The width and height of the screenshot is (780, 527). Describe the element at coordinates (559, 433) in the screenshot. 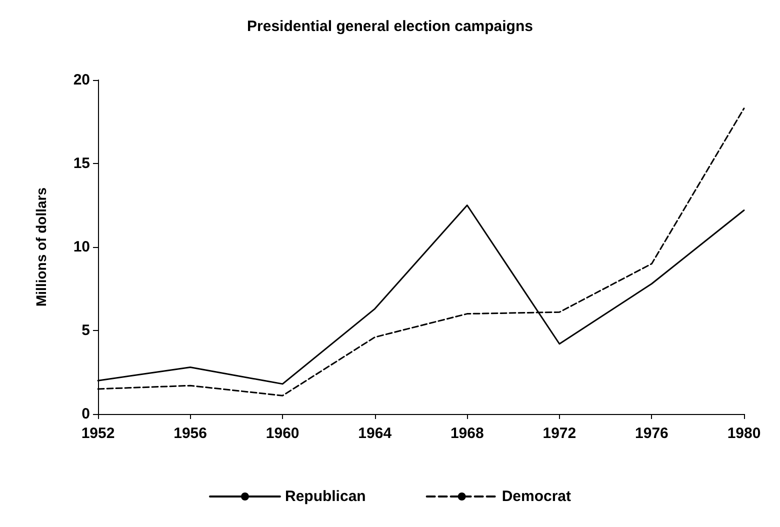

I see `x-tick-label: 1972` at that location.